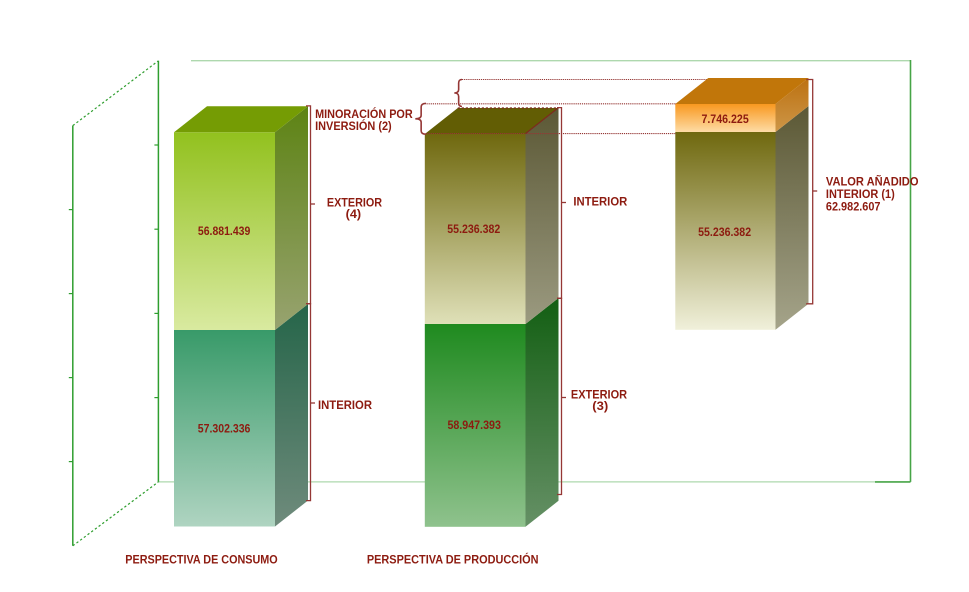 This screenshot has width=969, height=592. What do you see at coordinates (354, 214) in the screenshot?
I see `svg-text: (4)` at bounding box center [354, 214].